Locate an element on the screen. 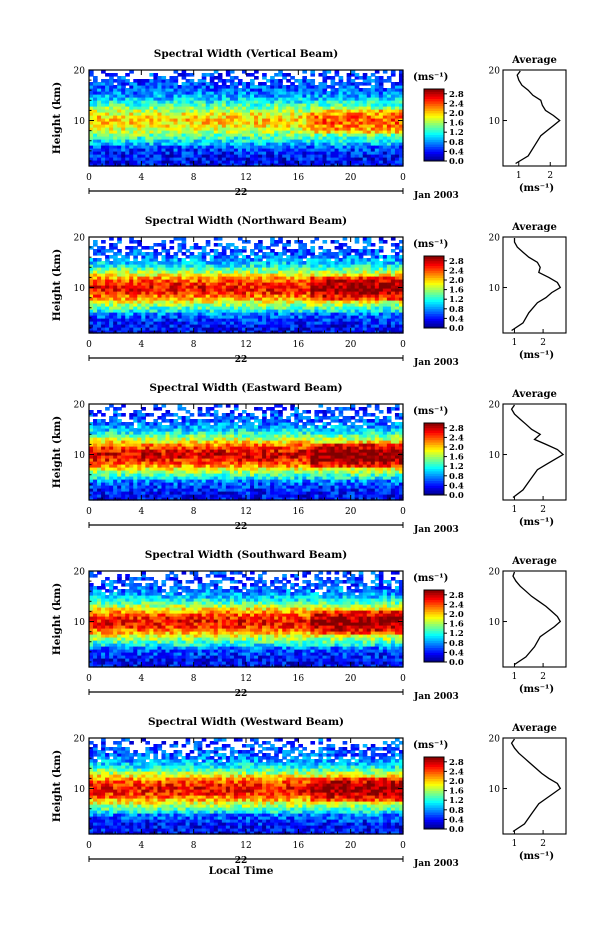  panel-title: Spectral Width (Vertical Beam) is located at coordinates (246, 54).